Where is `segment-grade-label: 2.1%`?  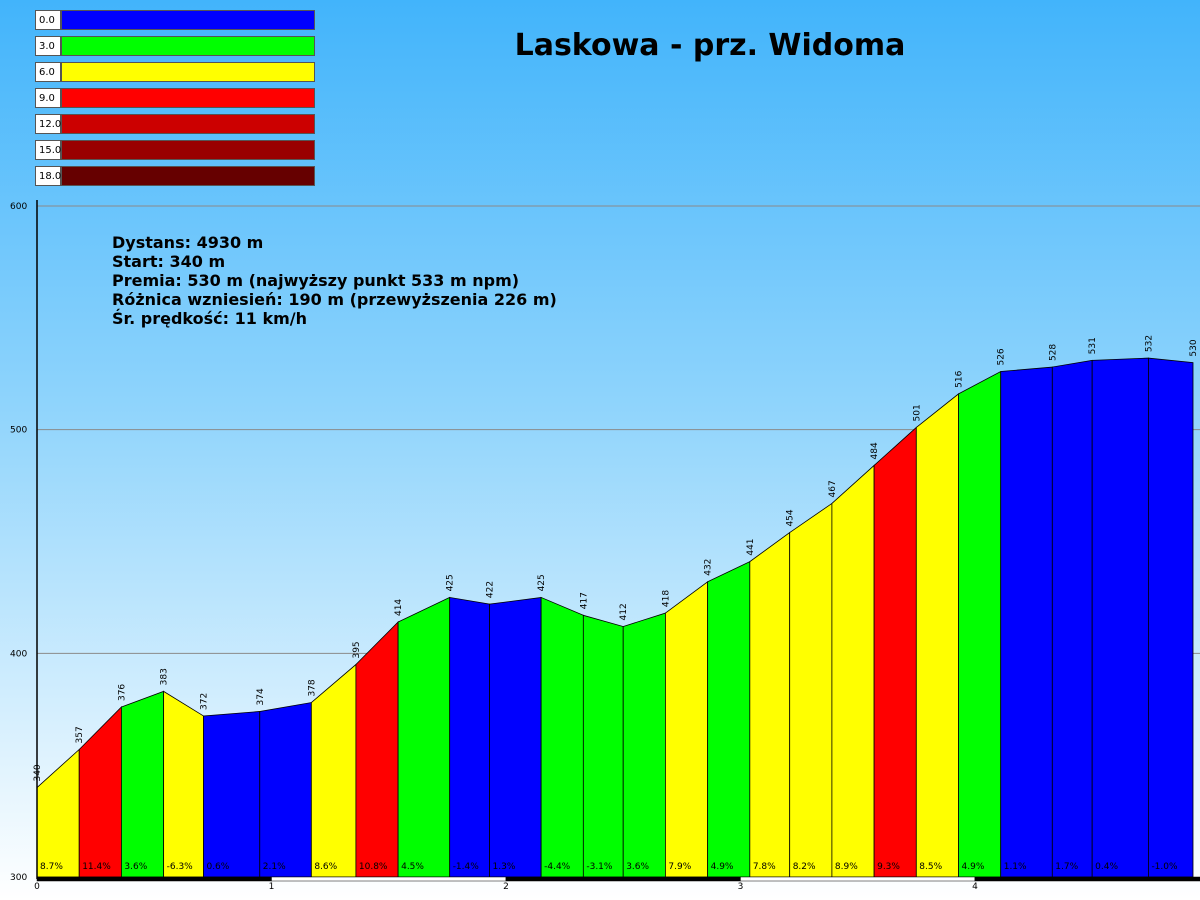
segment-grade-label: 2.1% is located at coordinates (274, 867).